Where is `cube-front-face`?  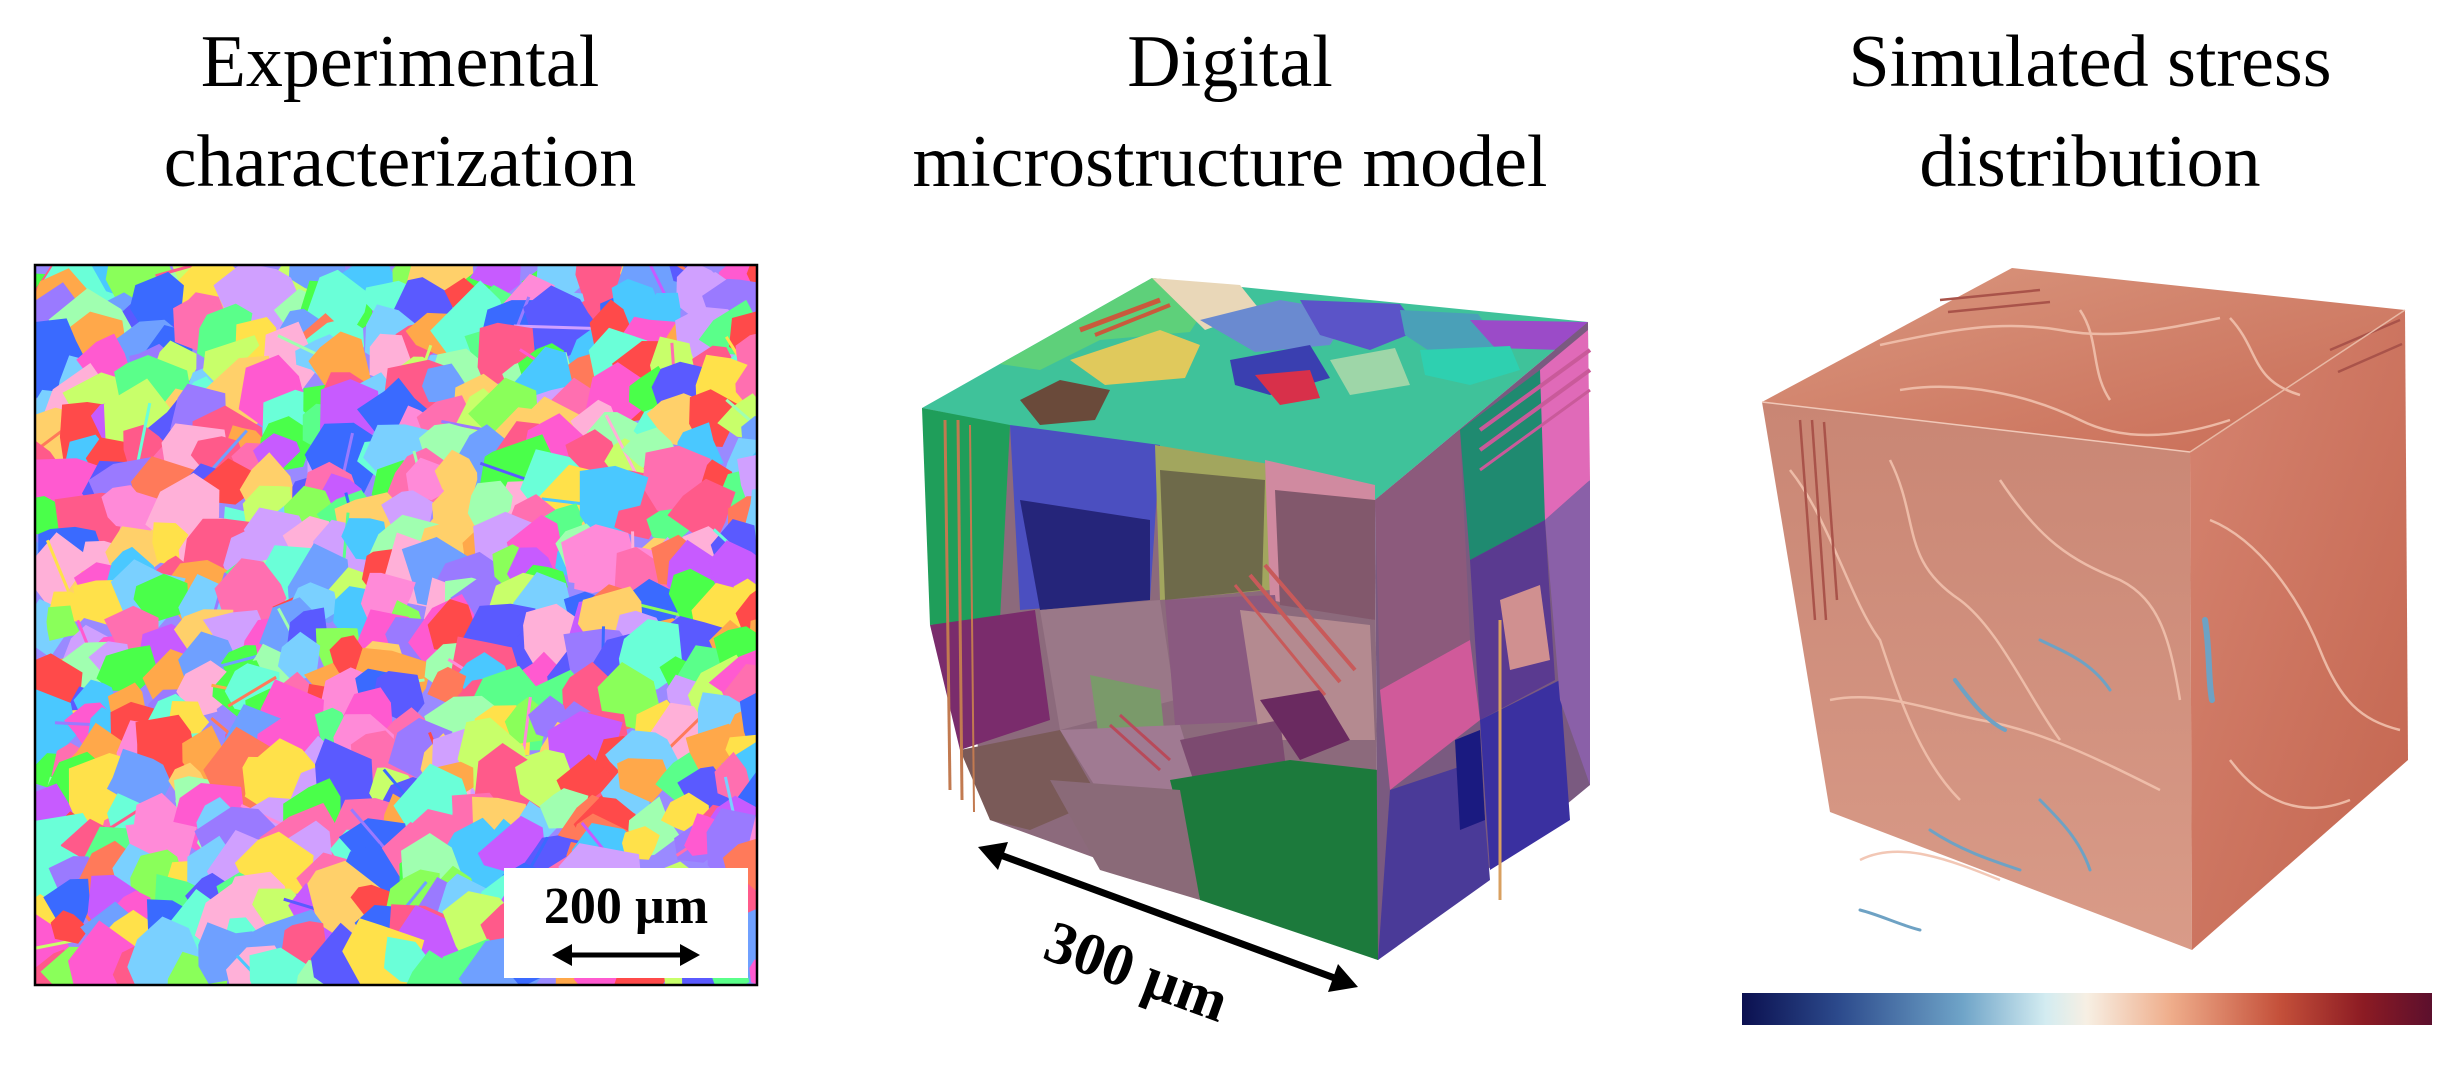
cube-front-face is located at coordinates (1150, 684).